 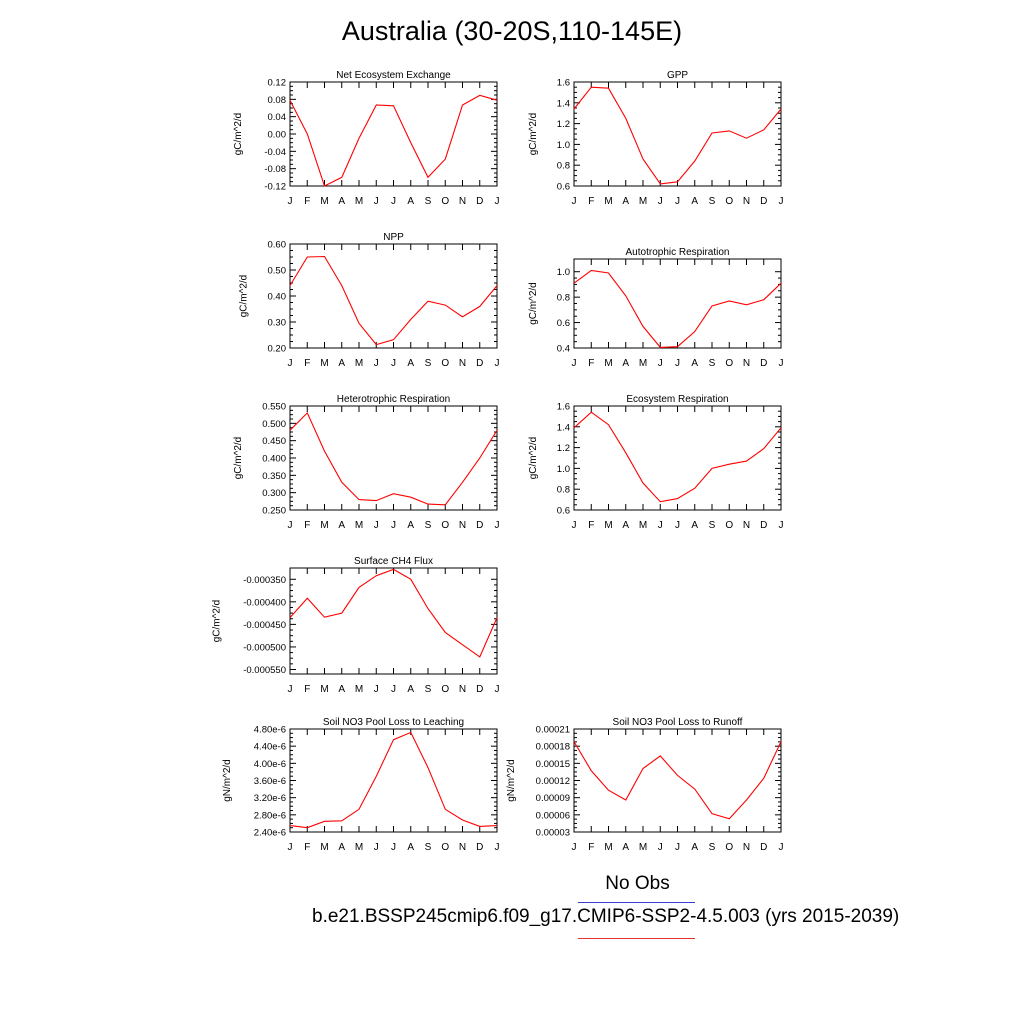 What do you see at coordinates (270, 747) in the screenshot?
I see `y-tick-label: 4.40e-6` at bounding box center [270, 747].